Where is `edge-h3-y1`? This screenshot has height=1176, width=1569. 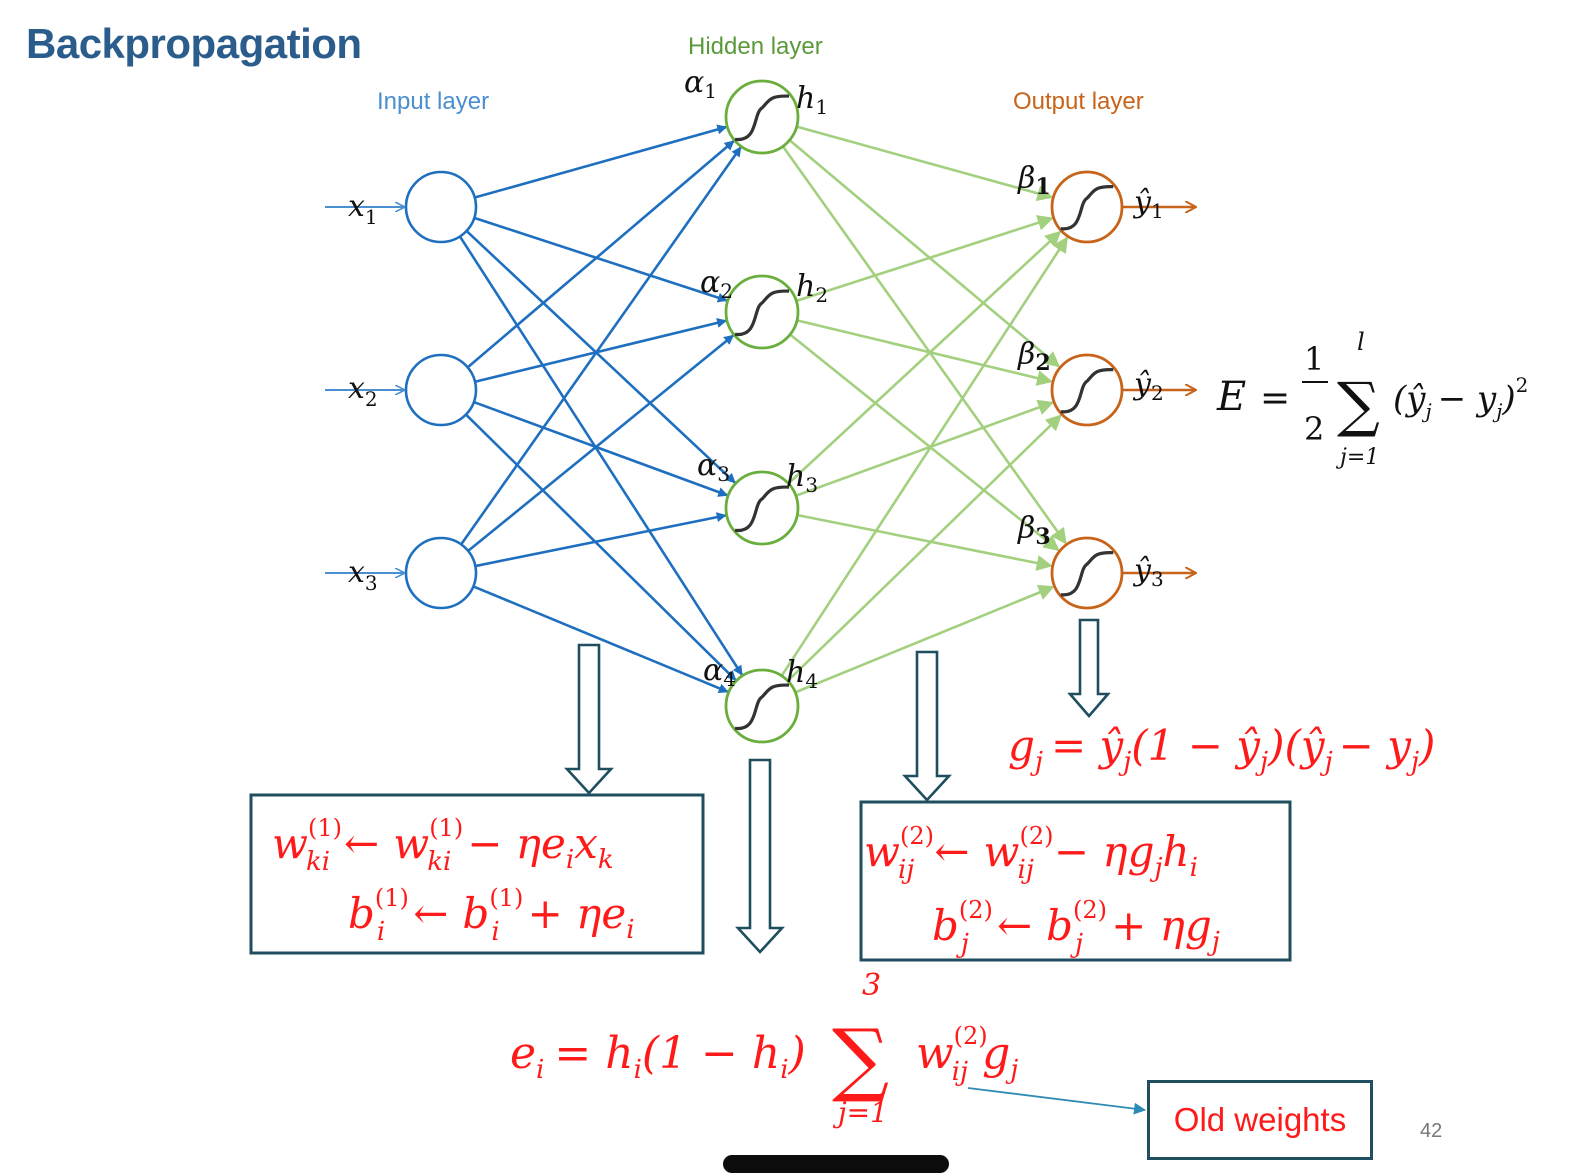 edge-h3-y1 is located at coordinates (924, 358).